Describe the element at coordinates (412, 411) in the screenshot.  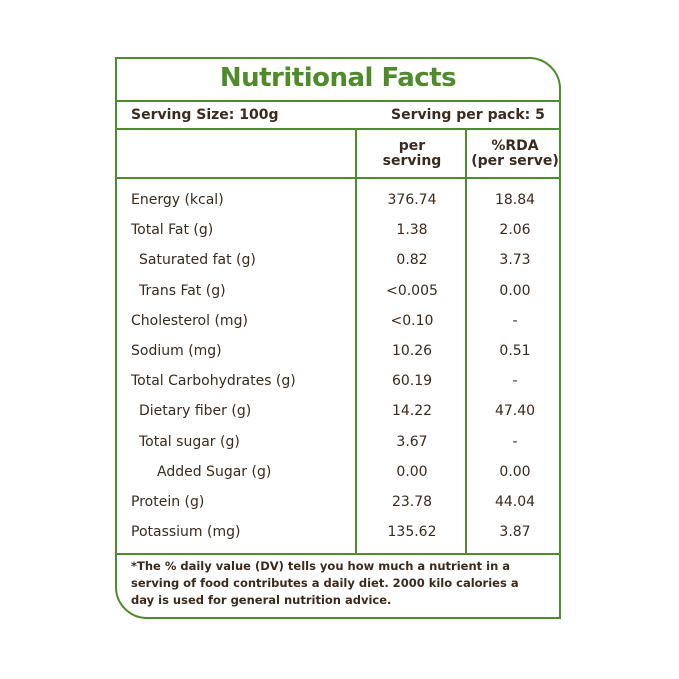
I see `per-serving-value: 14.22` at that location.